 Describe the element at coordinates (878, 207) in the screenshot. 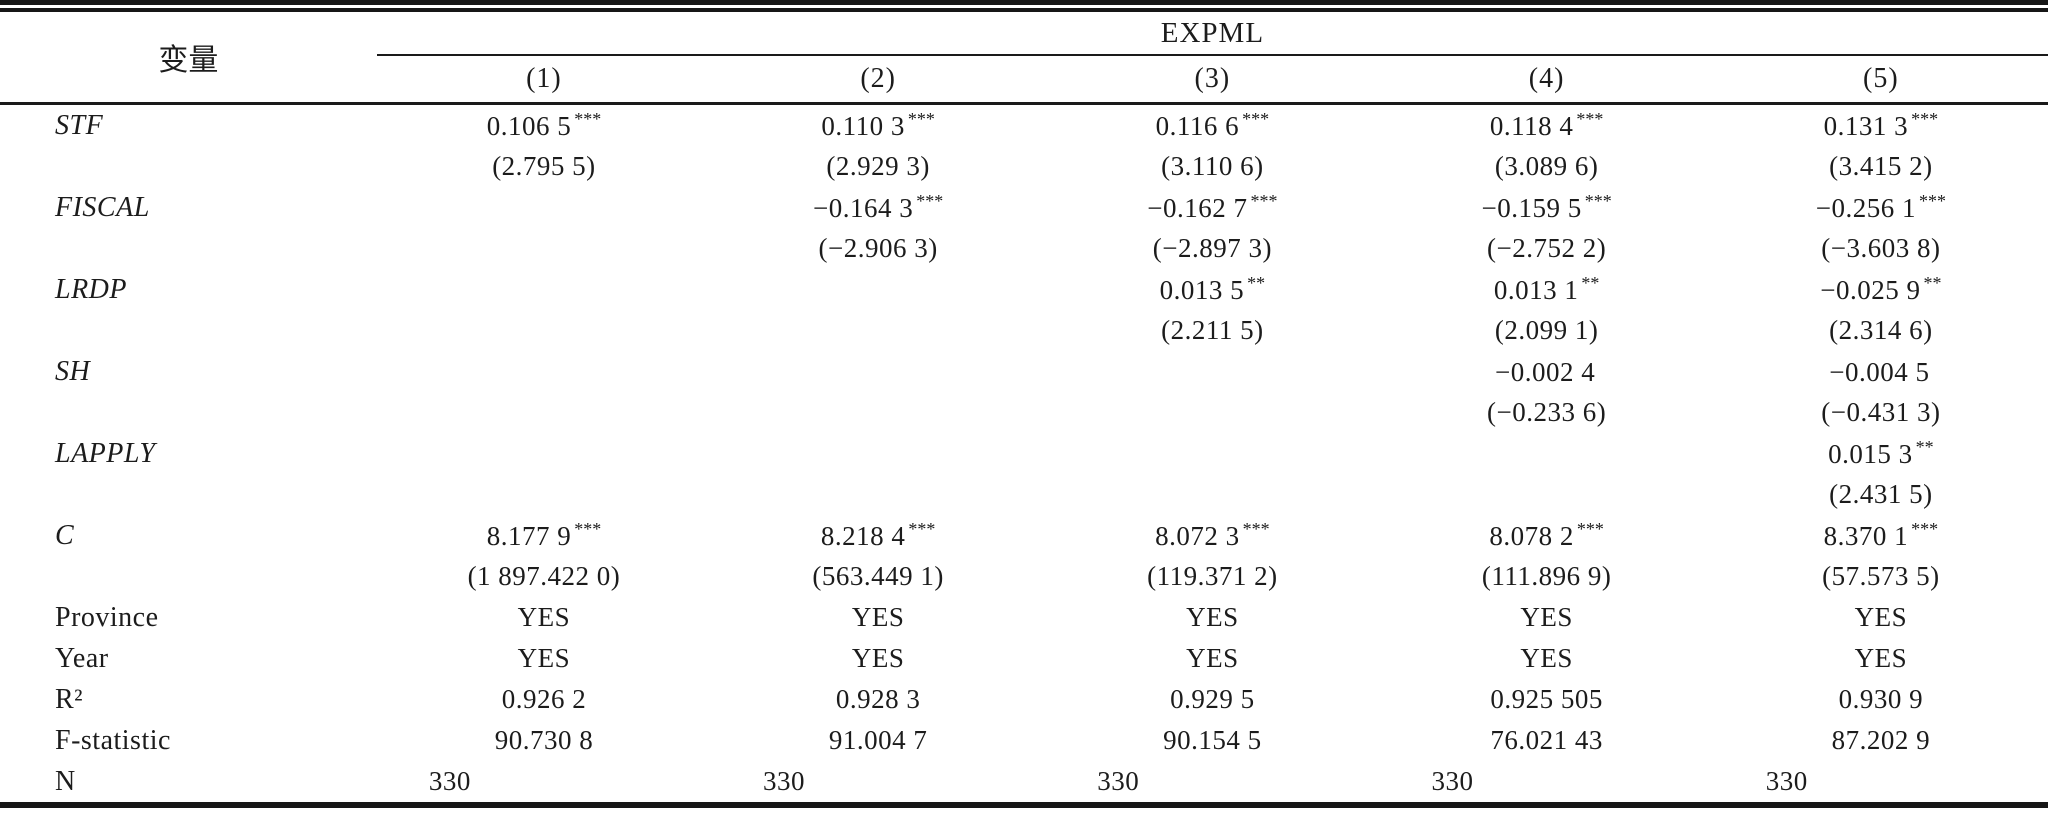

I see `coef-cell: −0.164 3 ***` at that location.